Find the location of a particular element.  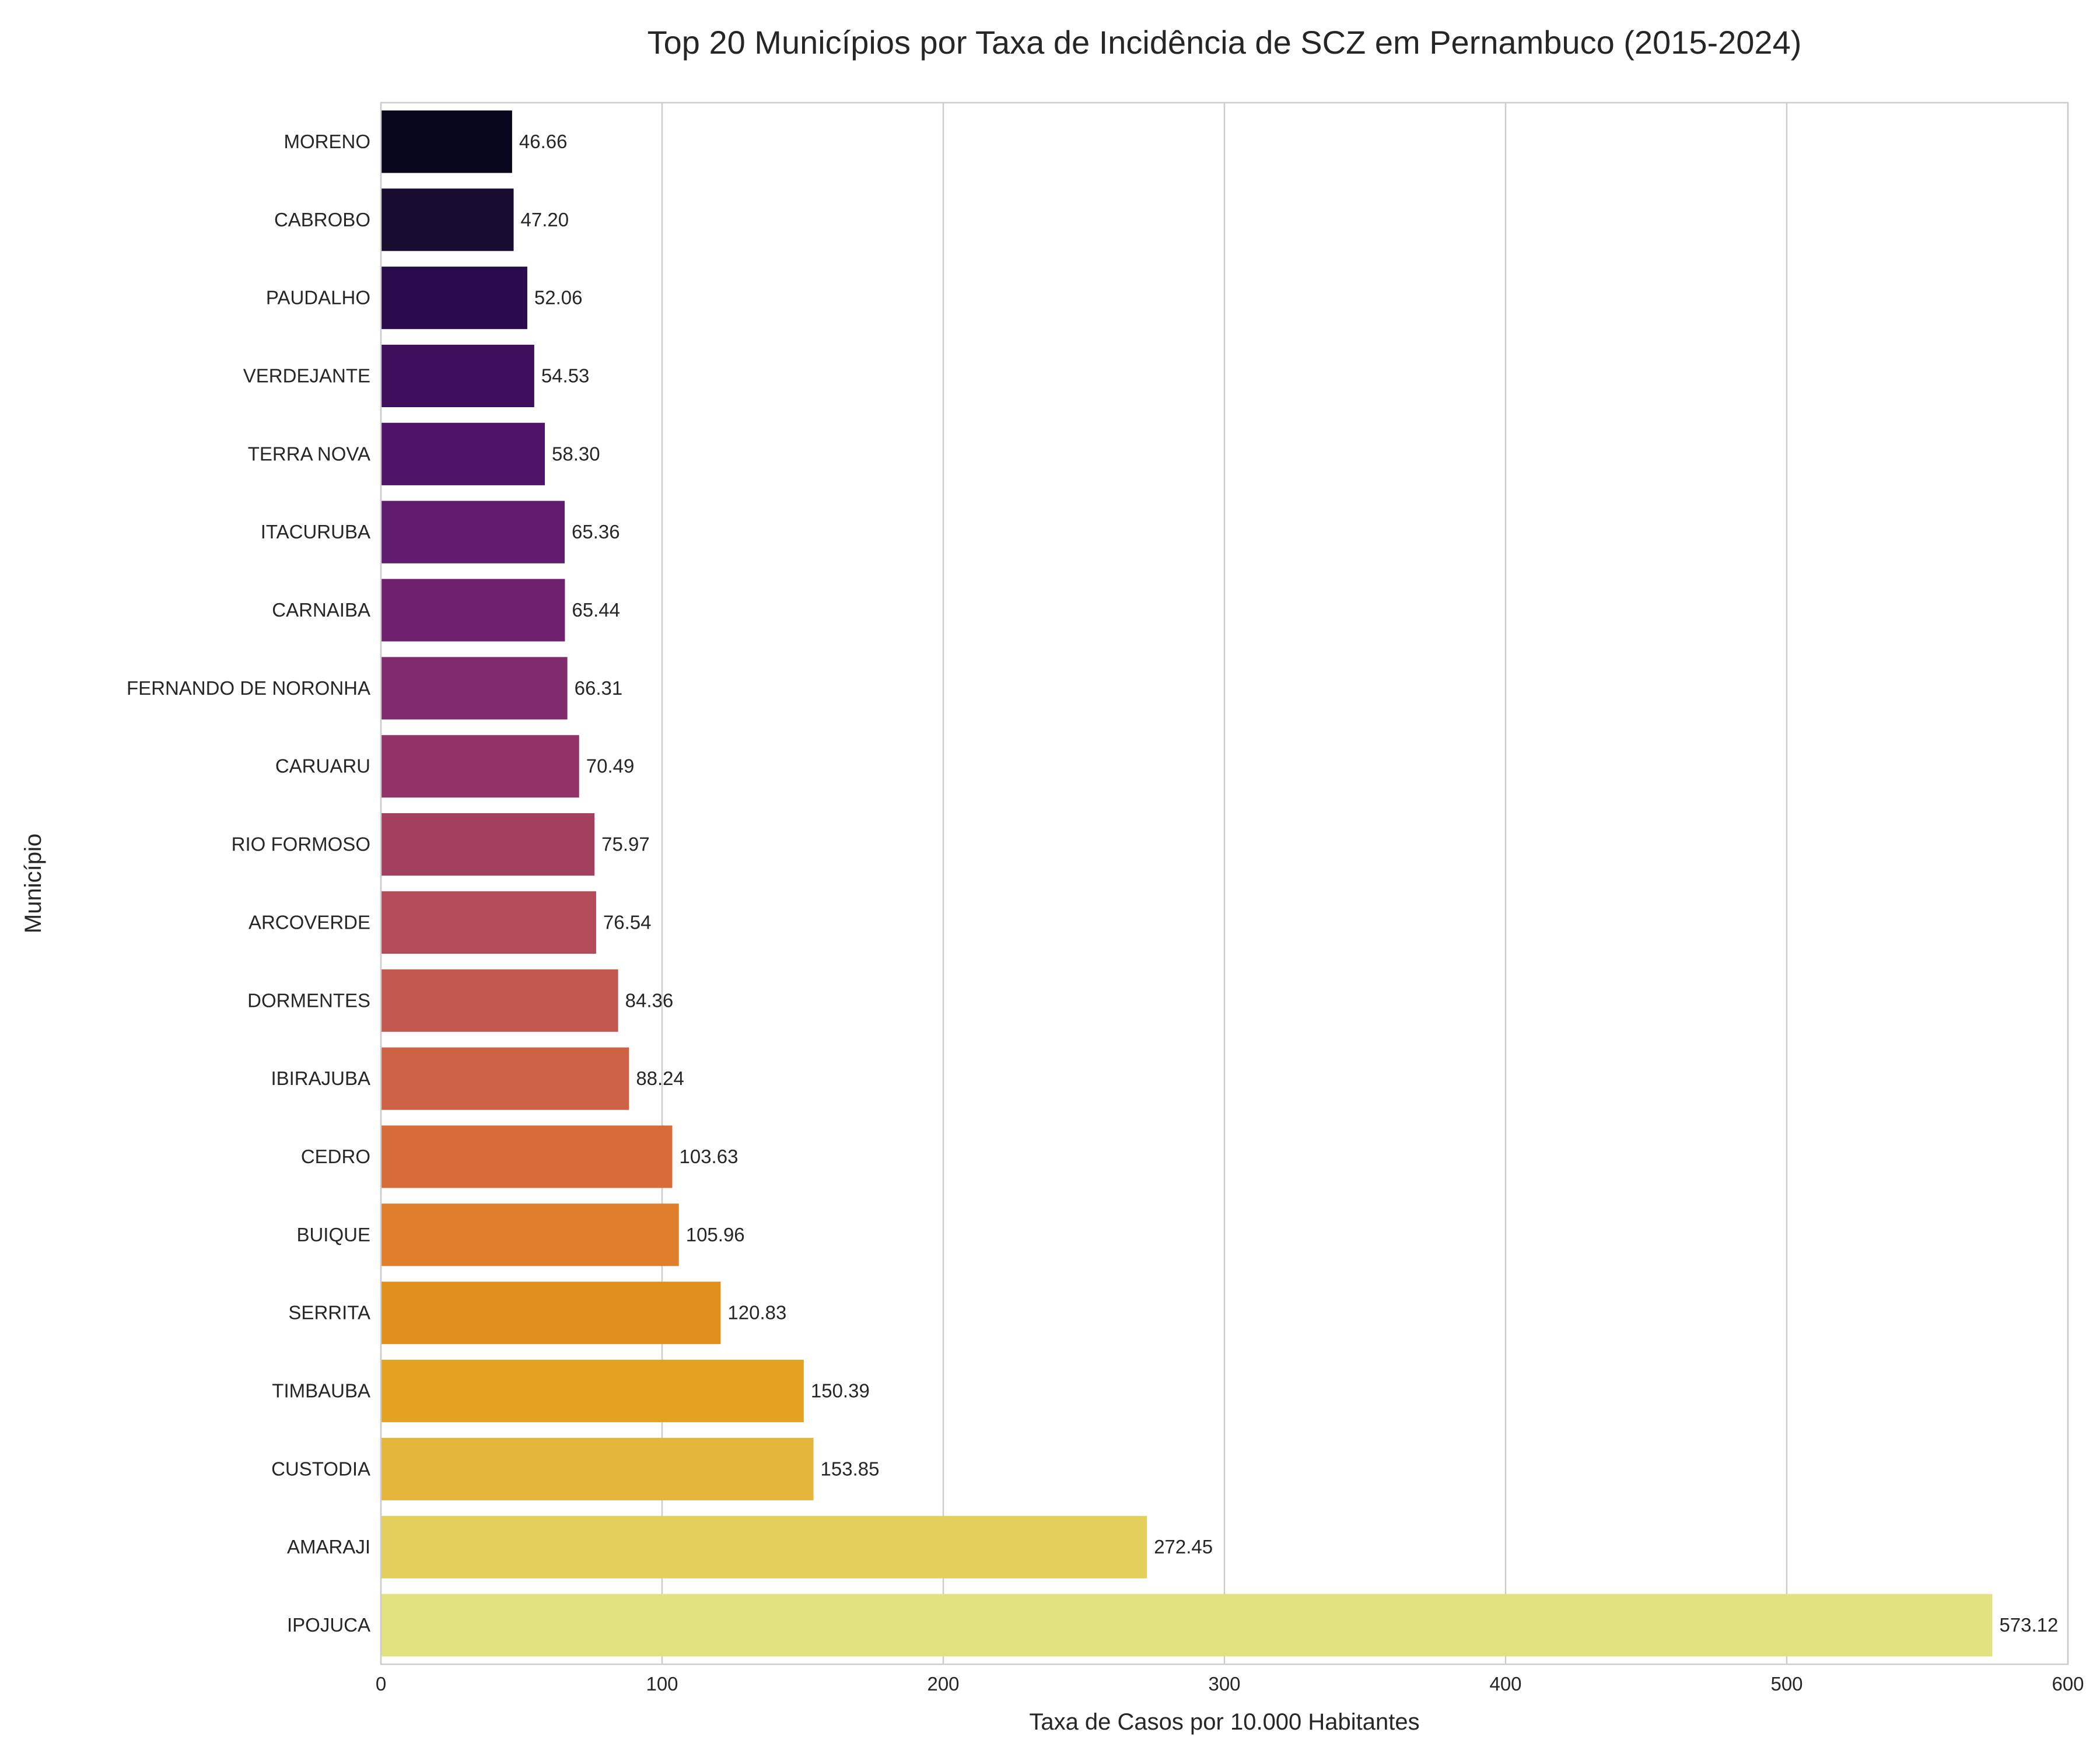

x-tick-label: 300 is located at coordinates (1224, 1684).